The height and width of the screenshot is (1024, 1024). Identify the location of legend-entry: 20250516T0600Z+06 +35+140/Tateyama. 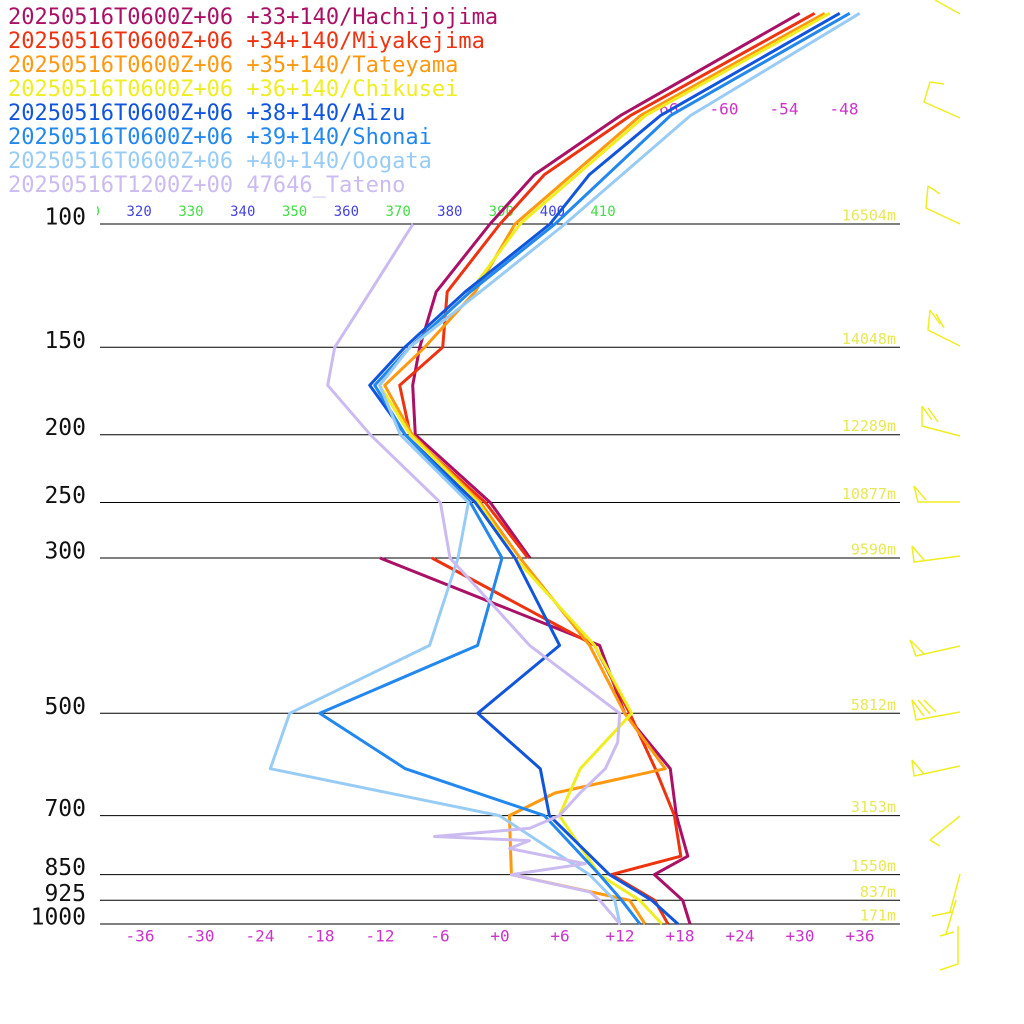
(233, 65).